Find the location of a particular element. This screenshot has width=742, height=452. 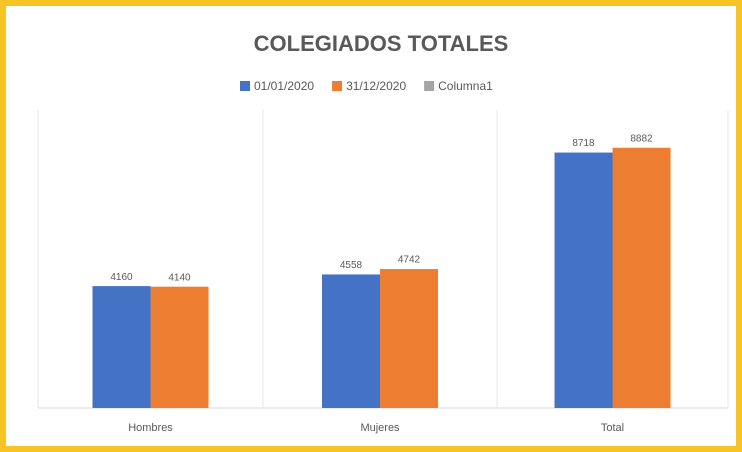

legend-label: Columna1 is located at coordinates (465, 86).